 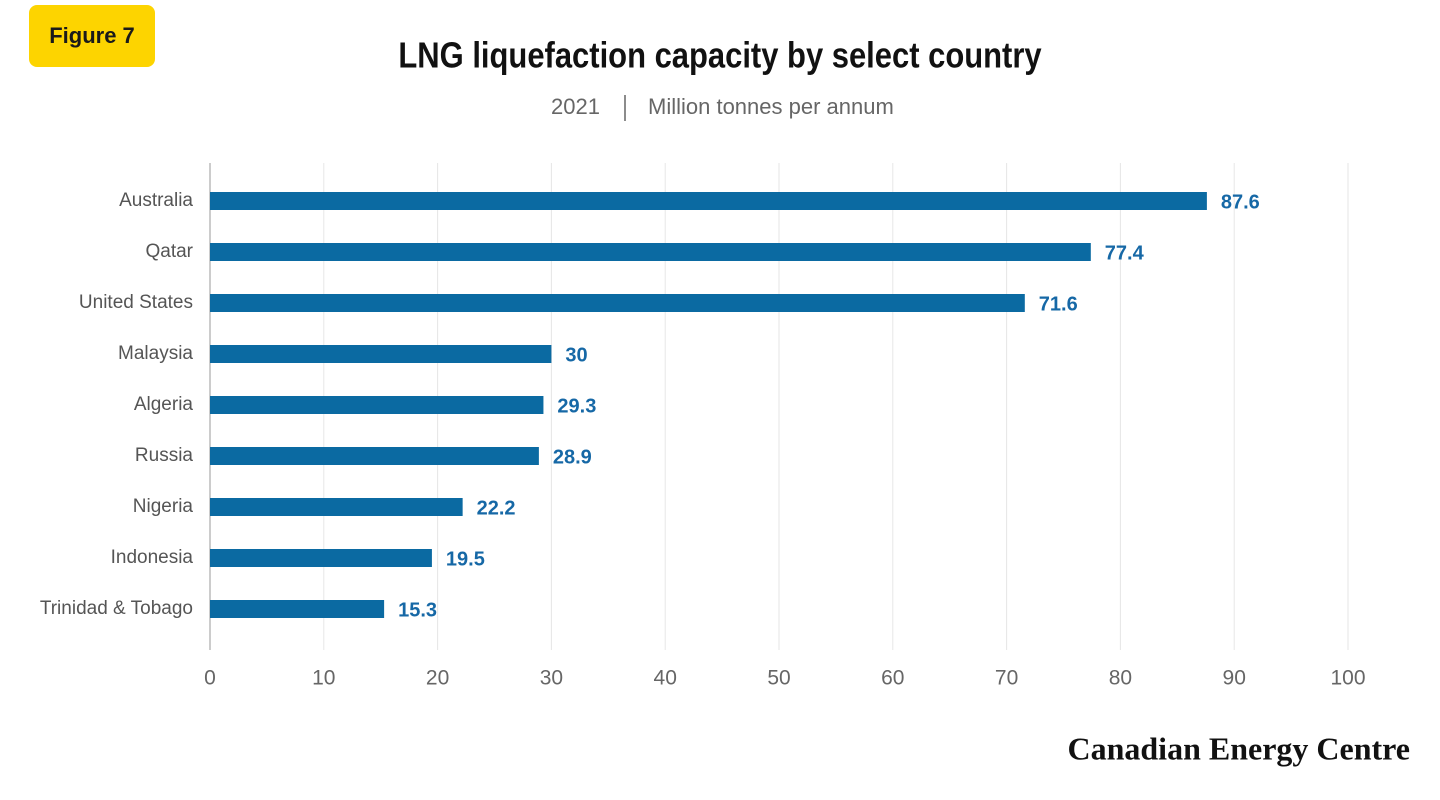 I want to click on value-label: 77.4, so click(x=1125, y=253).